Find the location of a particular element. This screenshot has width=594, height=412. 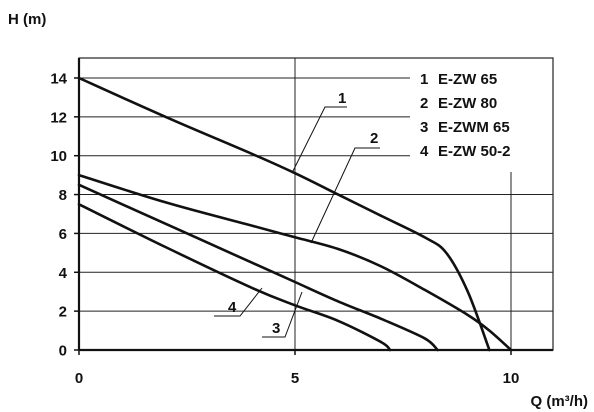

y-tick-label: 8 is located at coordinates (63, 195).